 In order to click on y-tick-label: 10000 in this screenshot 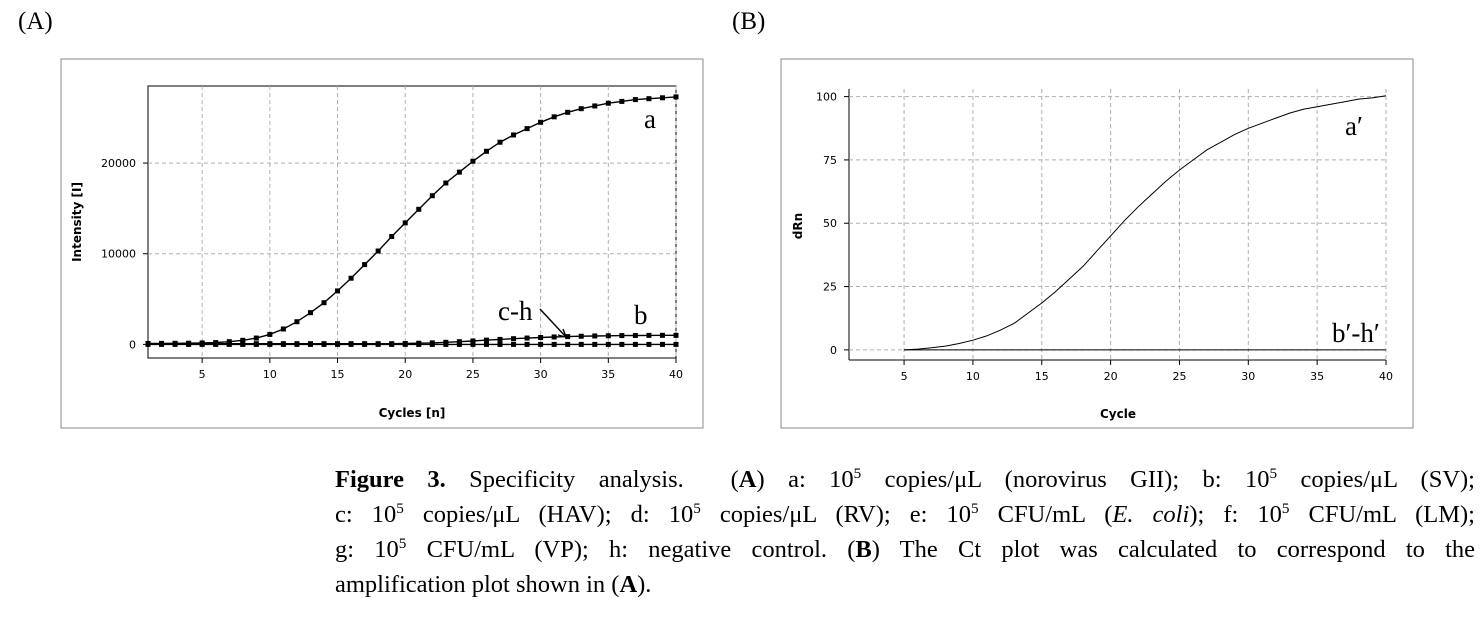, I will do `click(118, 254)`.